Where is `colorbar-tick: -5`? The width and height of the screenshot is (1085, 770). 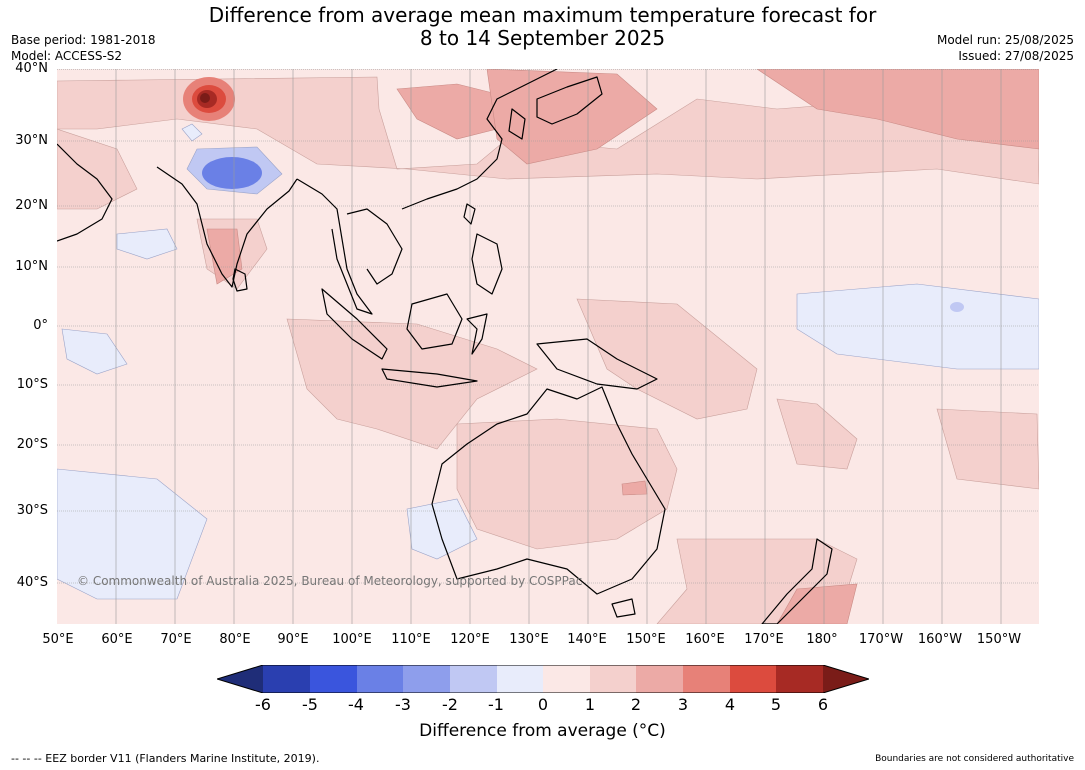
colorbar-tick: -5 is located at coordinates (310, 704).